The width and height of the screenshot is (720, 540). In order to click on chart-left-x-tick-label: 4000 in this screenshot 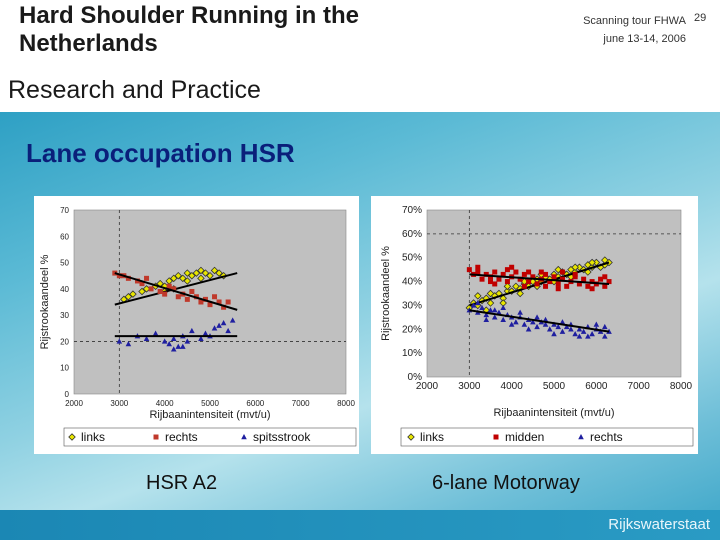, I will do `click(165, 403)`.